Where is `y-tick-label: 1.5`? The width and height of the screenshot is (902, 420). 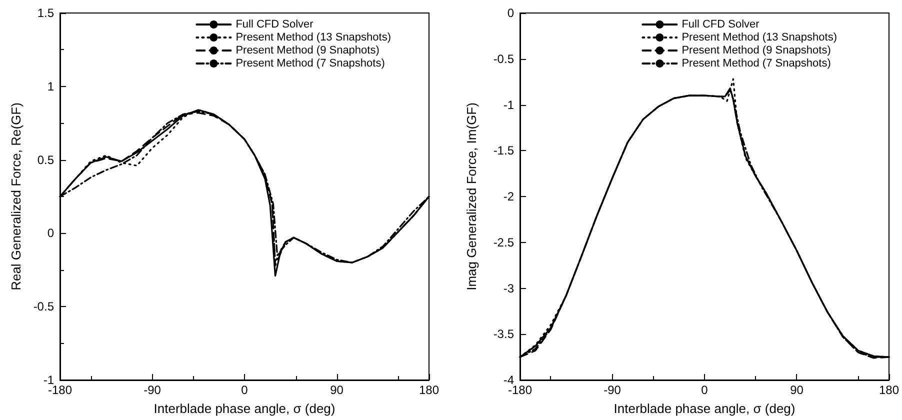
y-tick-label: 1.5 is located at coordinates (45, 13).